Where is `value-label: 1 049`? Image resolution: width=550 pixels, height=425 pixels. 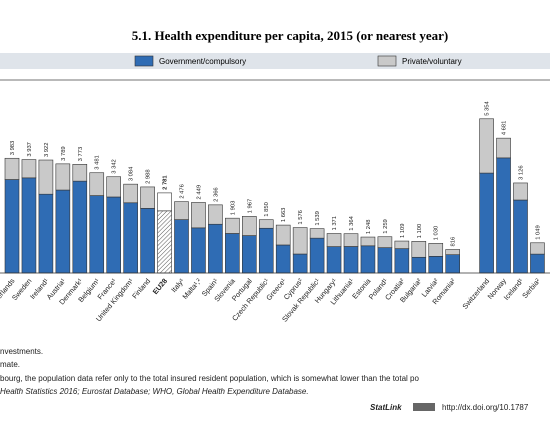 value-label: 1 049 is located at coordinates (538, 232).